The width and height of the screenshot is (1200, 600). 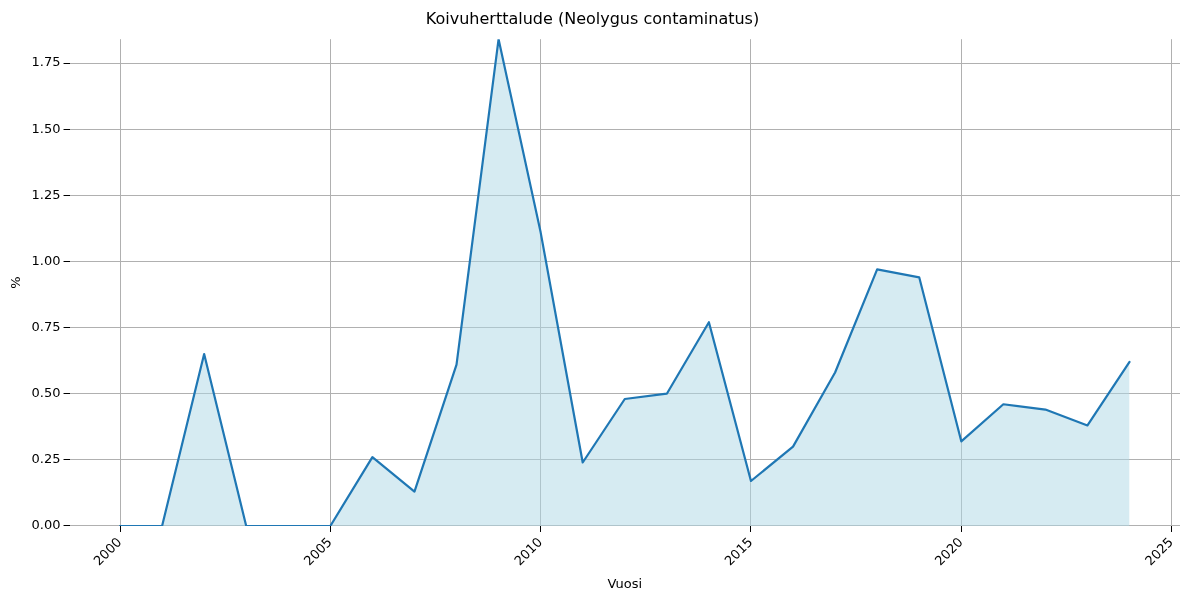 What do you see at coordinates (46, 128) in the screenshot?
I see `y-tick-label: 1.50` at bounding box center [46, 128].